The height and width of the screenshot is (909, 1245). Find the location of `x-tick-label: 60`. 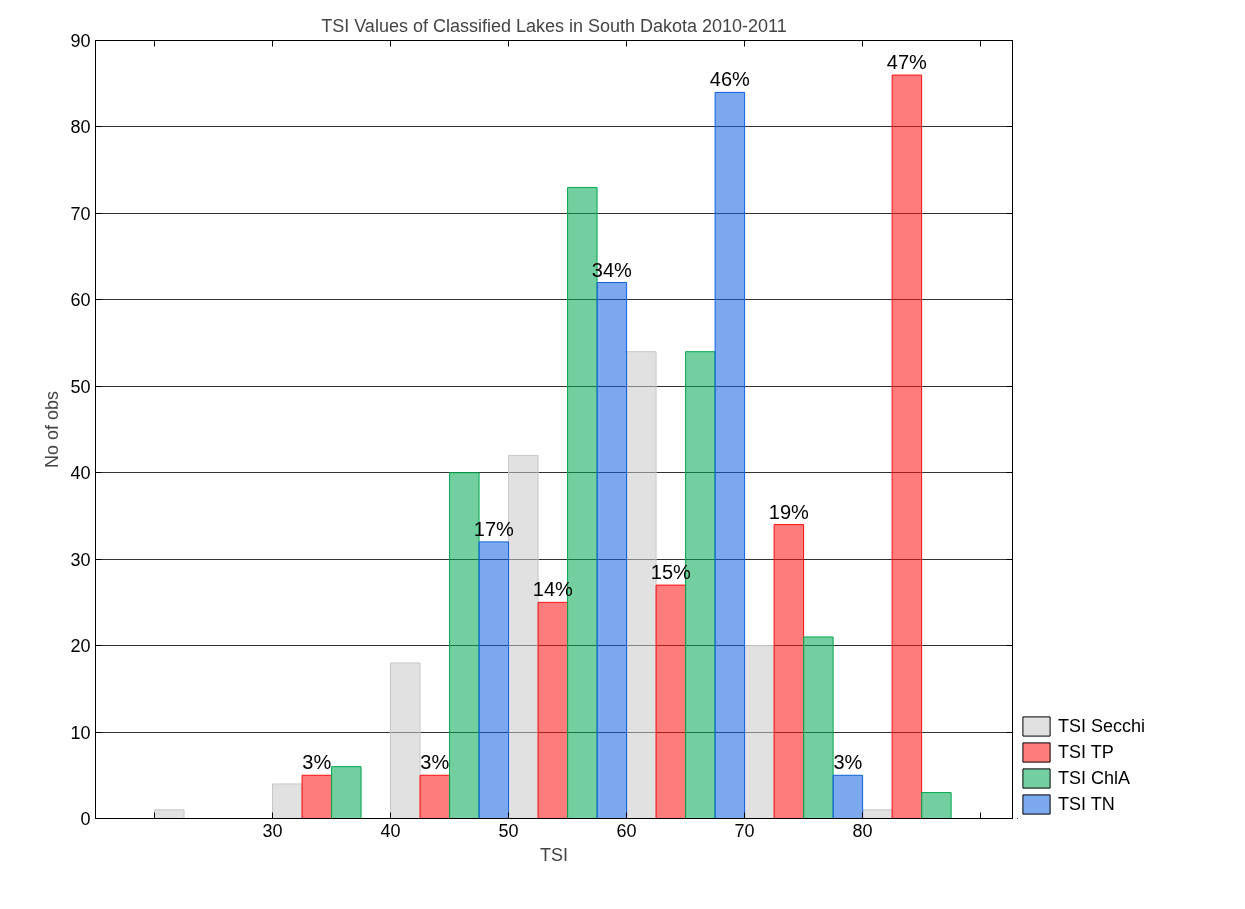

x-tick-label: 60 is located at coordinates (626, 830).